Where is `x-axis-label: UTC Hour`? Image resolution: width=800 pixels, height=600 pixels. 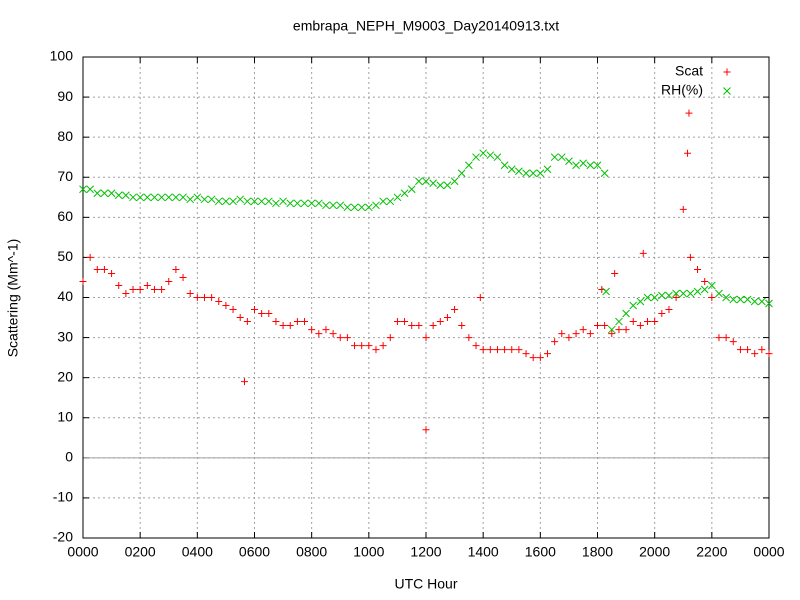 x-axis-label: UTC Hour is located at coordinates (425, 584).